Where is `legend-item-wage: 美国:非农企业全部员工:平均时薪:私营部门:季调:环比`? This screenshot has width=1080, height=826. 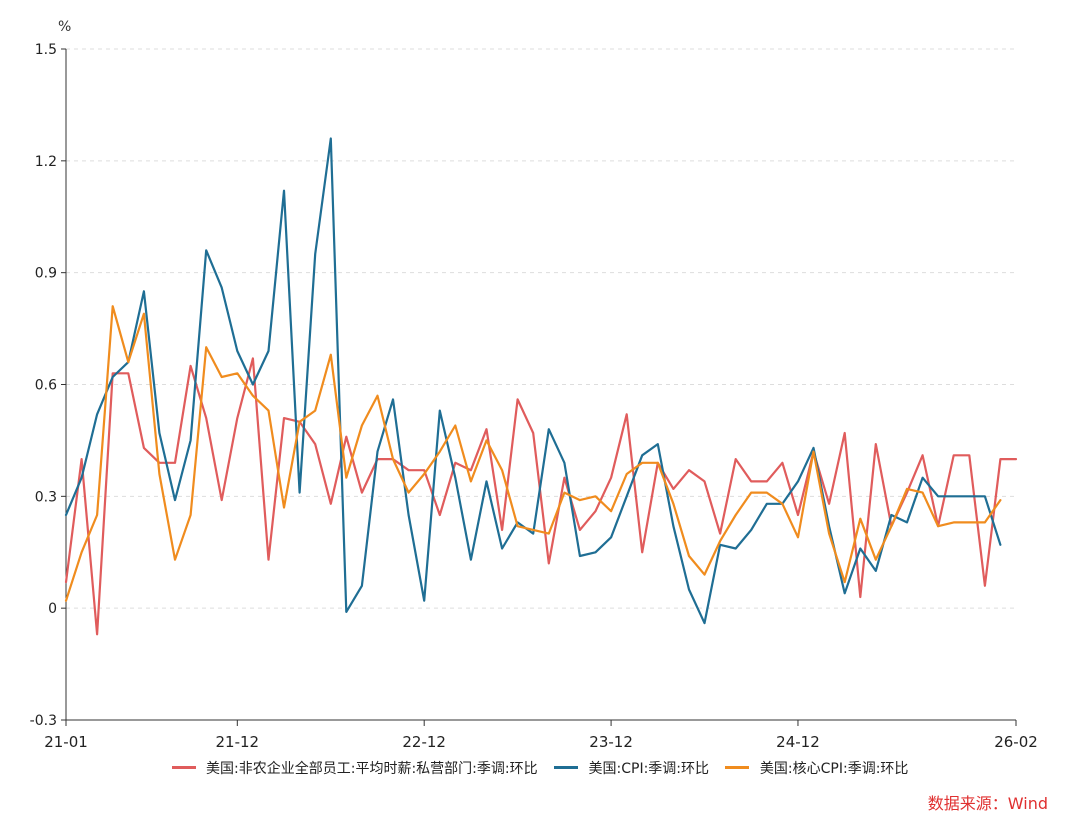 legend-item-wage: 美国:非农企业全部员工:平均时薪:私营部门:季调:环比 is located at coordinates (354, 768).